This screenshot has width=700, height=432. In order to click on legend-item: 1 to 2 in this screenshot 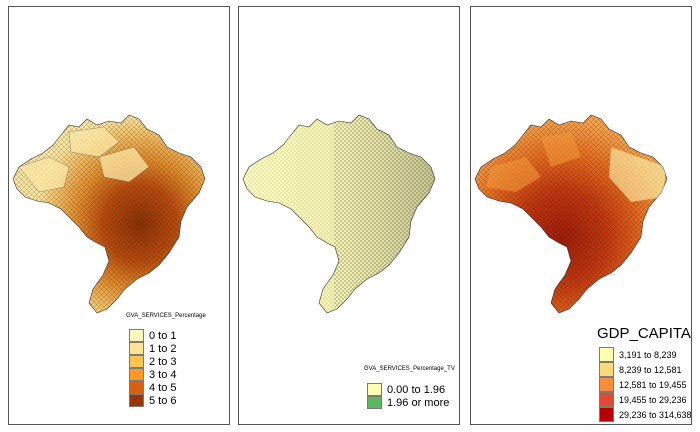, I will do `click(153, 348)`.